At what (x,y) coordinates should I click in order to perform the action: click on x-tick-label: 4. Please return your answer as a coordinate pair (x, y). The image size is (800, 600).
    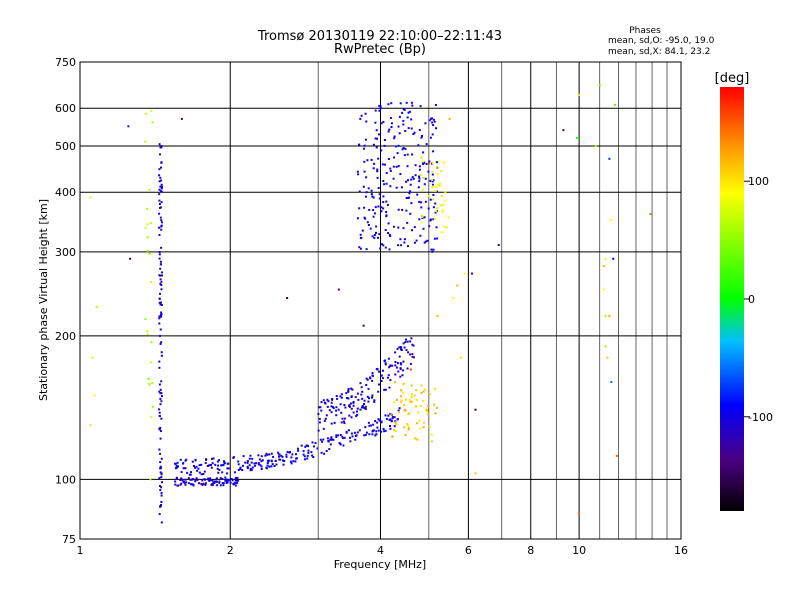
    Looking at the image, I should click on (380, 550).